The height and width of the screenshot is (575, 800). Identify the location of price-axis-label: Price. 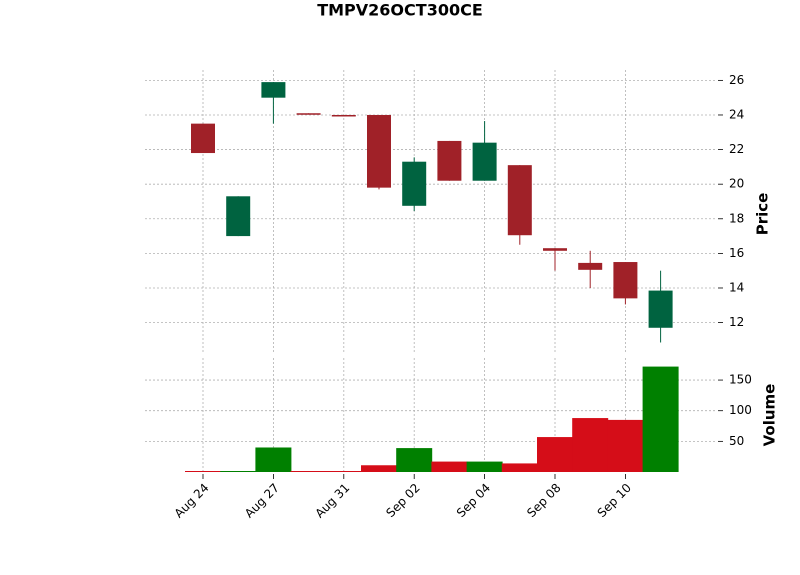
(763, 214).